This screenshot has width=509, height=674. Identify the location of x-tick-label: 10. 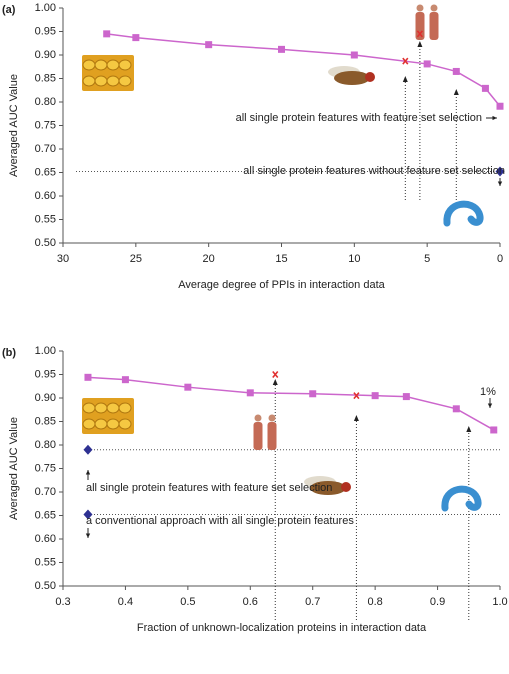
(354, 259).